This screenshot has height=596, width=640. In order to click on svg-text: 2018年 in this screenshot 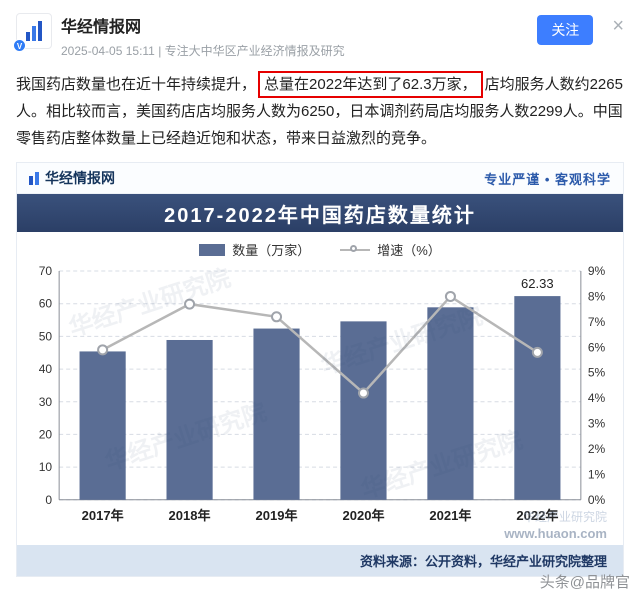, I will do `click(190, 515)`.